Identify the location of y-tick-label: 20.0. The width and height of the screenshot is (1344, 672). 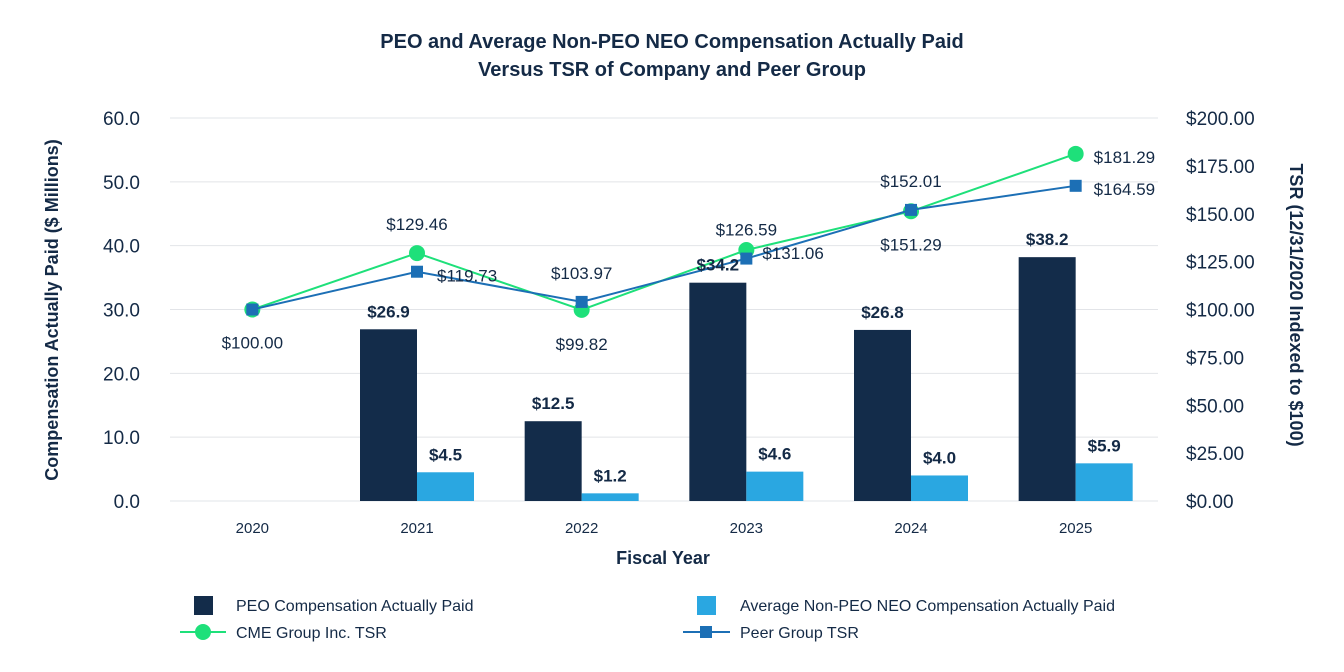
(121, 374).